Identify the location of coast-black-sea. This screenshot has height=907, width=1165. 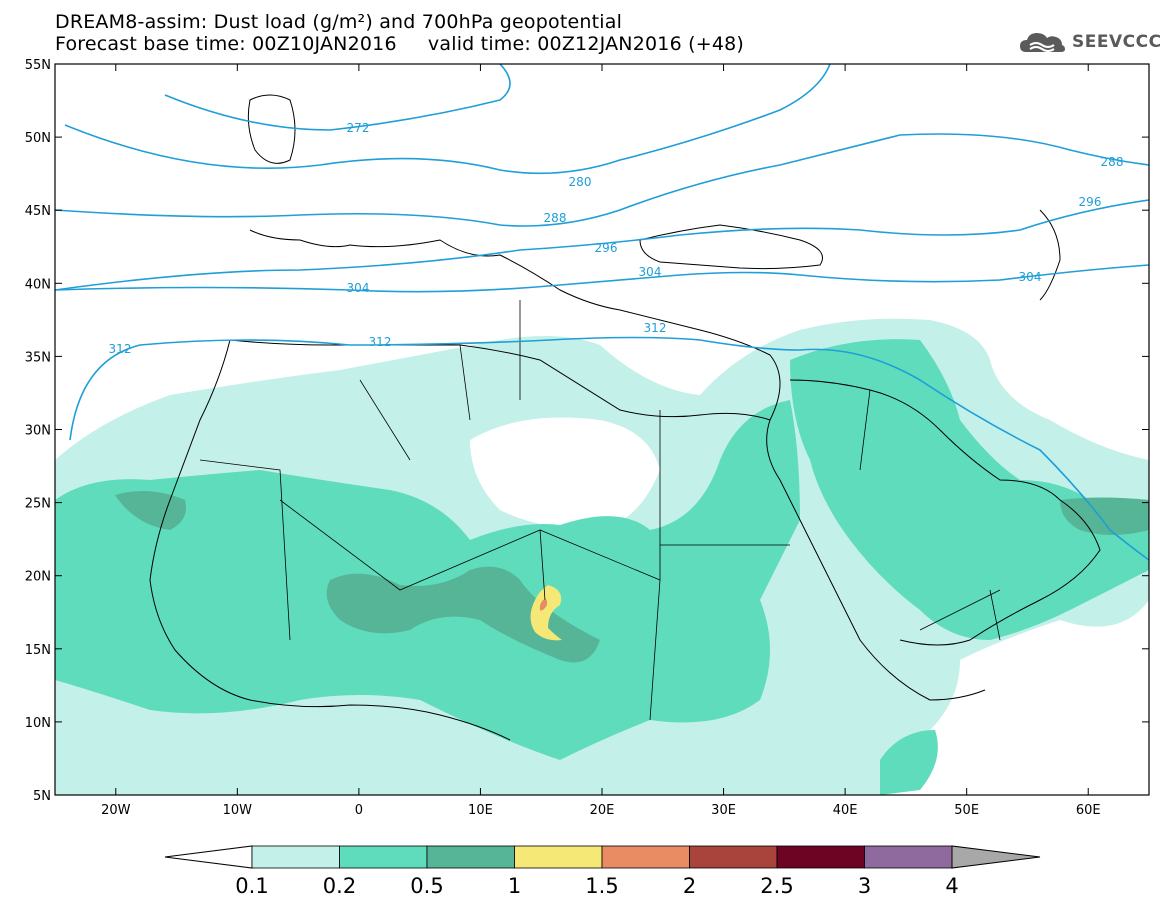
(731, 247).